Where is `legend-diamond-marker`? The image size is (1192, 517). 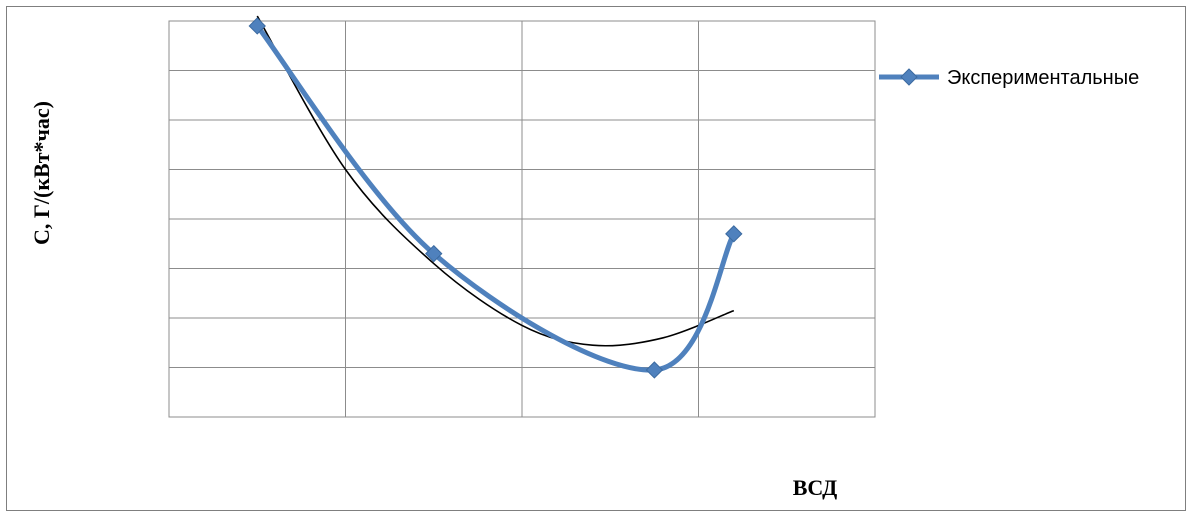
legend-diamond-marker is located at coordinates (909, 77).